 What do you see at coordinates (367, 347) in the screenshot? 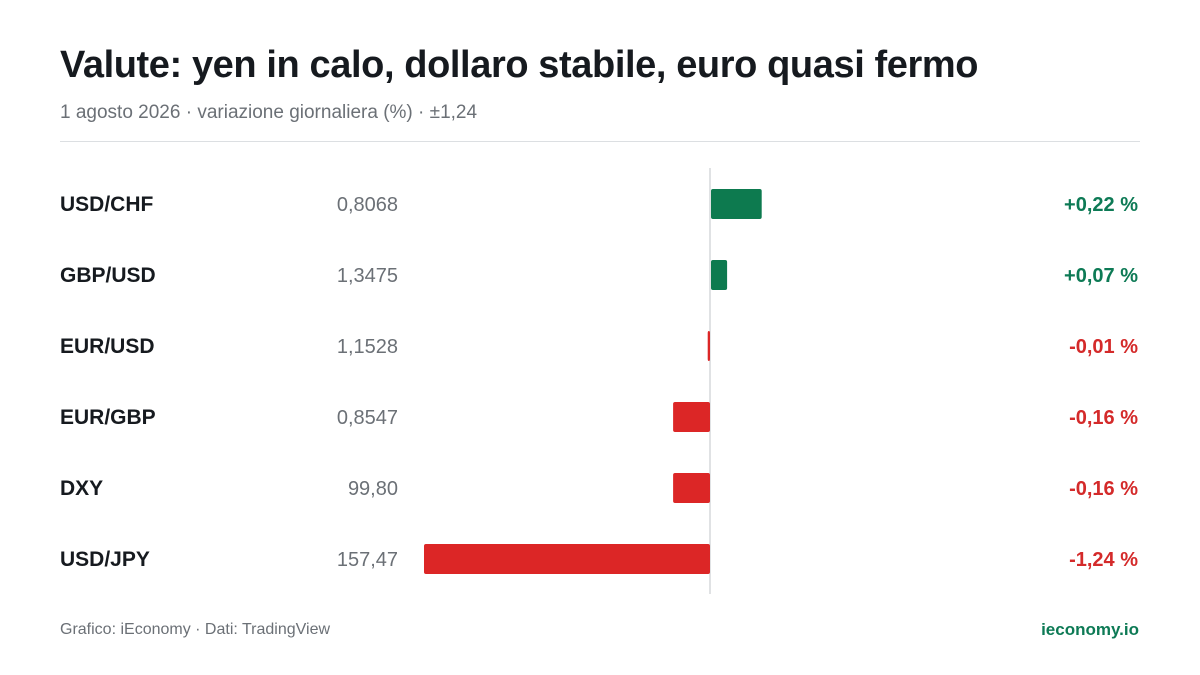
I see `price-label: 1,1528` at bounding box center [367, 347].